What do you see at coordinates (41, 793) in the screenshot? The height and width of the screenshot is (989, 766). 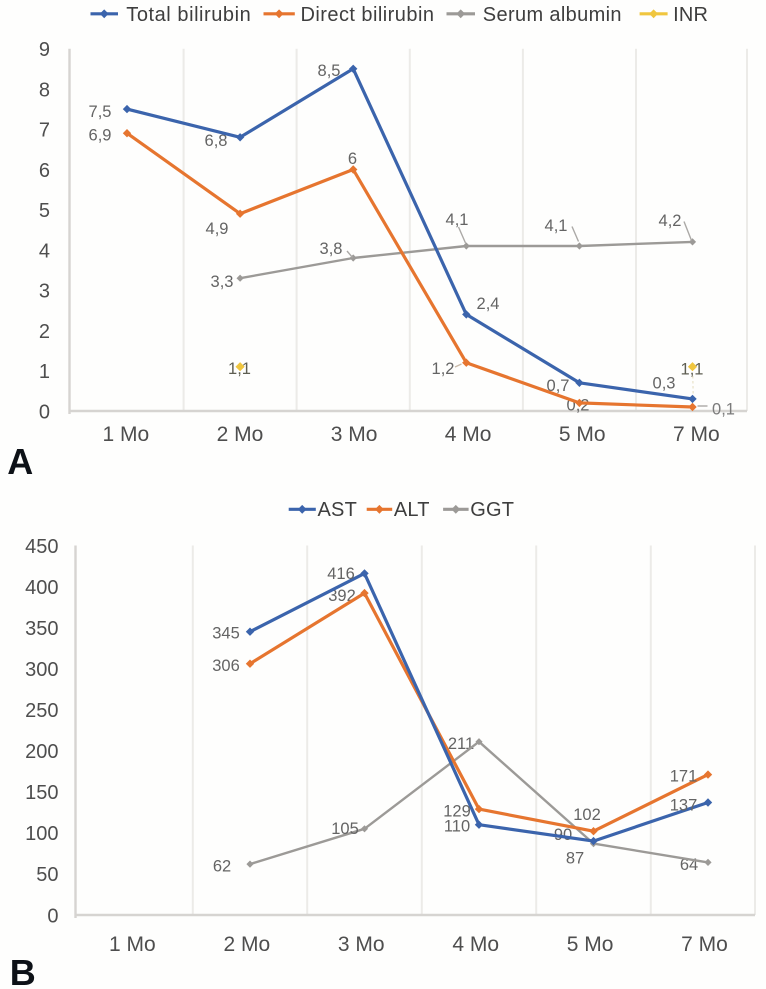 I see `svg-text: 150` at bounding box center [41, 793].